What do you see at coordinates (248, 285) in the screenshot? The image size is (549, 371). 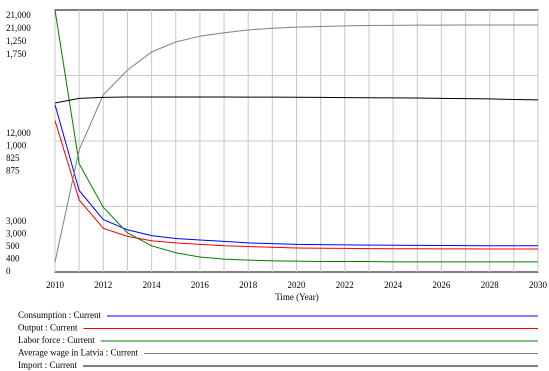 I see `x-tick-label: 2018` at bounding box center [248, 285].